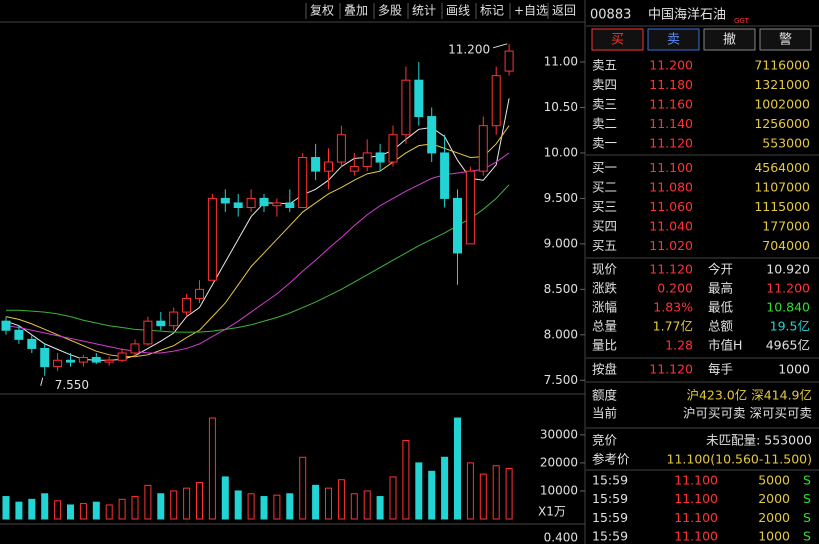  Describe the element at coordinates (604, 226) in the screenshot. I see `order-level: 买四` at that location.